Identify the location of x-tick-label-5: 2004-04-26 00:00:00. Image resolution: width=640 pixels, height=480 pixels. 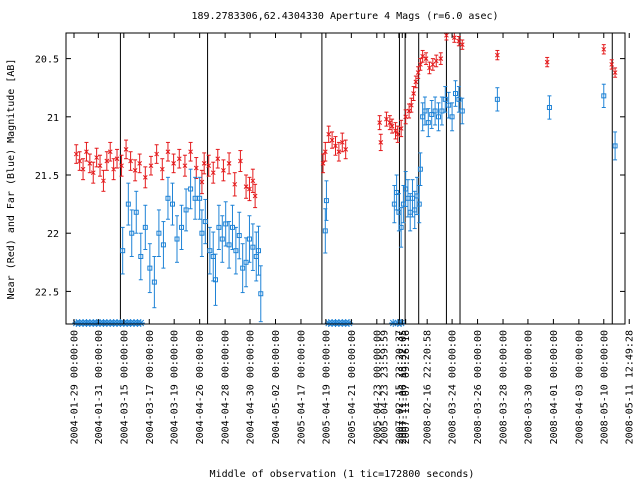
(200, 387).